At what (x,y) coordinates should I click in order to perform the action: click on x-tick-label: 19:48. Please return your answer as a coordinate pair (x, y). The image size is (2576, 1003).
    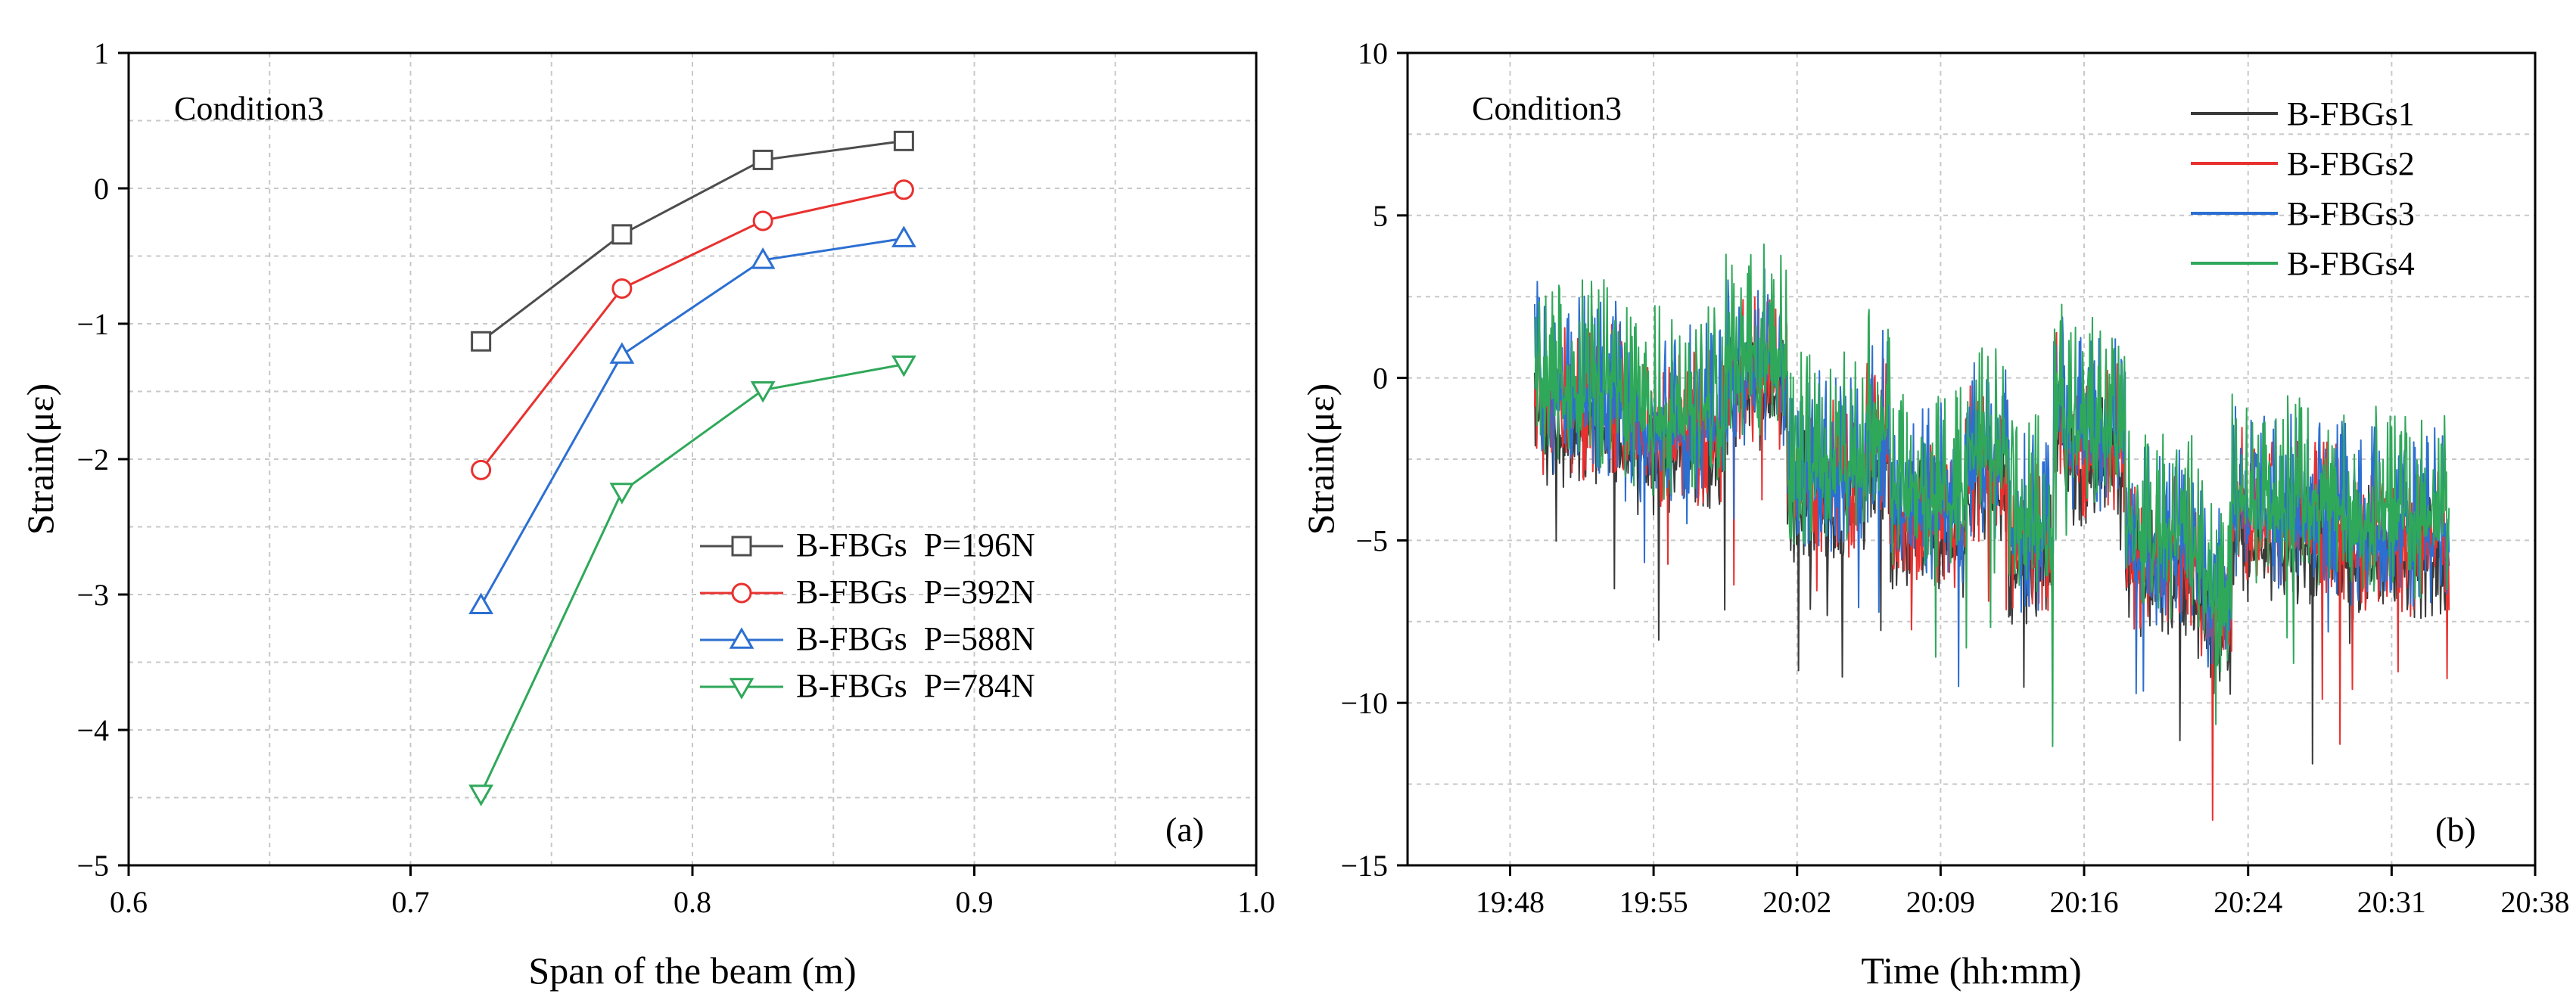
    Looking at the image, I should click on (1510, 902).